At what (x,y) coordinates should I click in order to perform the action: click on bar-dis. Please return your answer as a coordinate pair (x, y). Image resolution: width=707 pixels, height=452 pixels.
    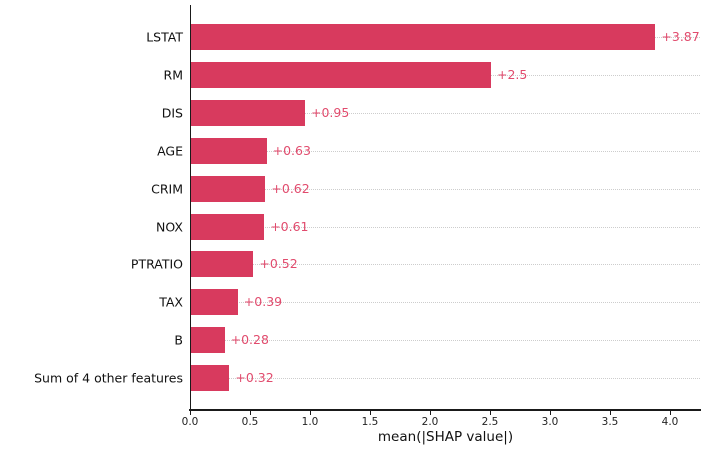
    Looking at the image, I should click on (248, 112).